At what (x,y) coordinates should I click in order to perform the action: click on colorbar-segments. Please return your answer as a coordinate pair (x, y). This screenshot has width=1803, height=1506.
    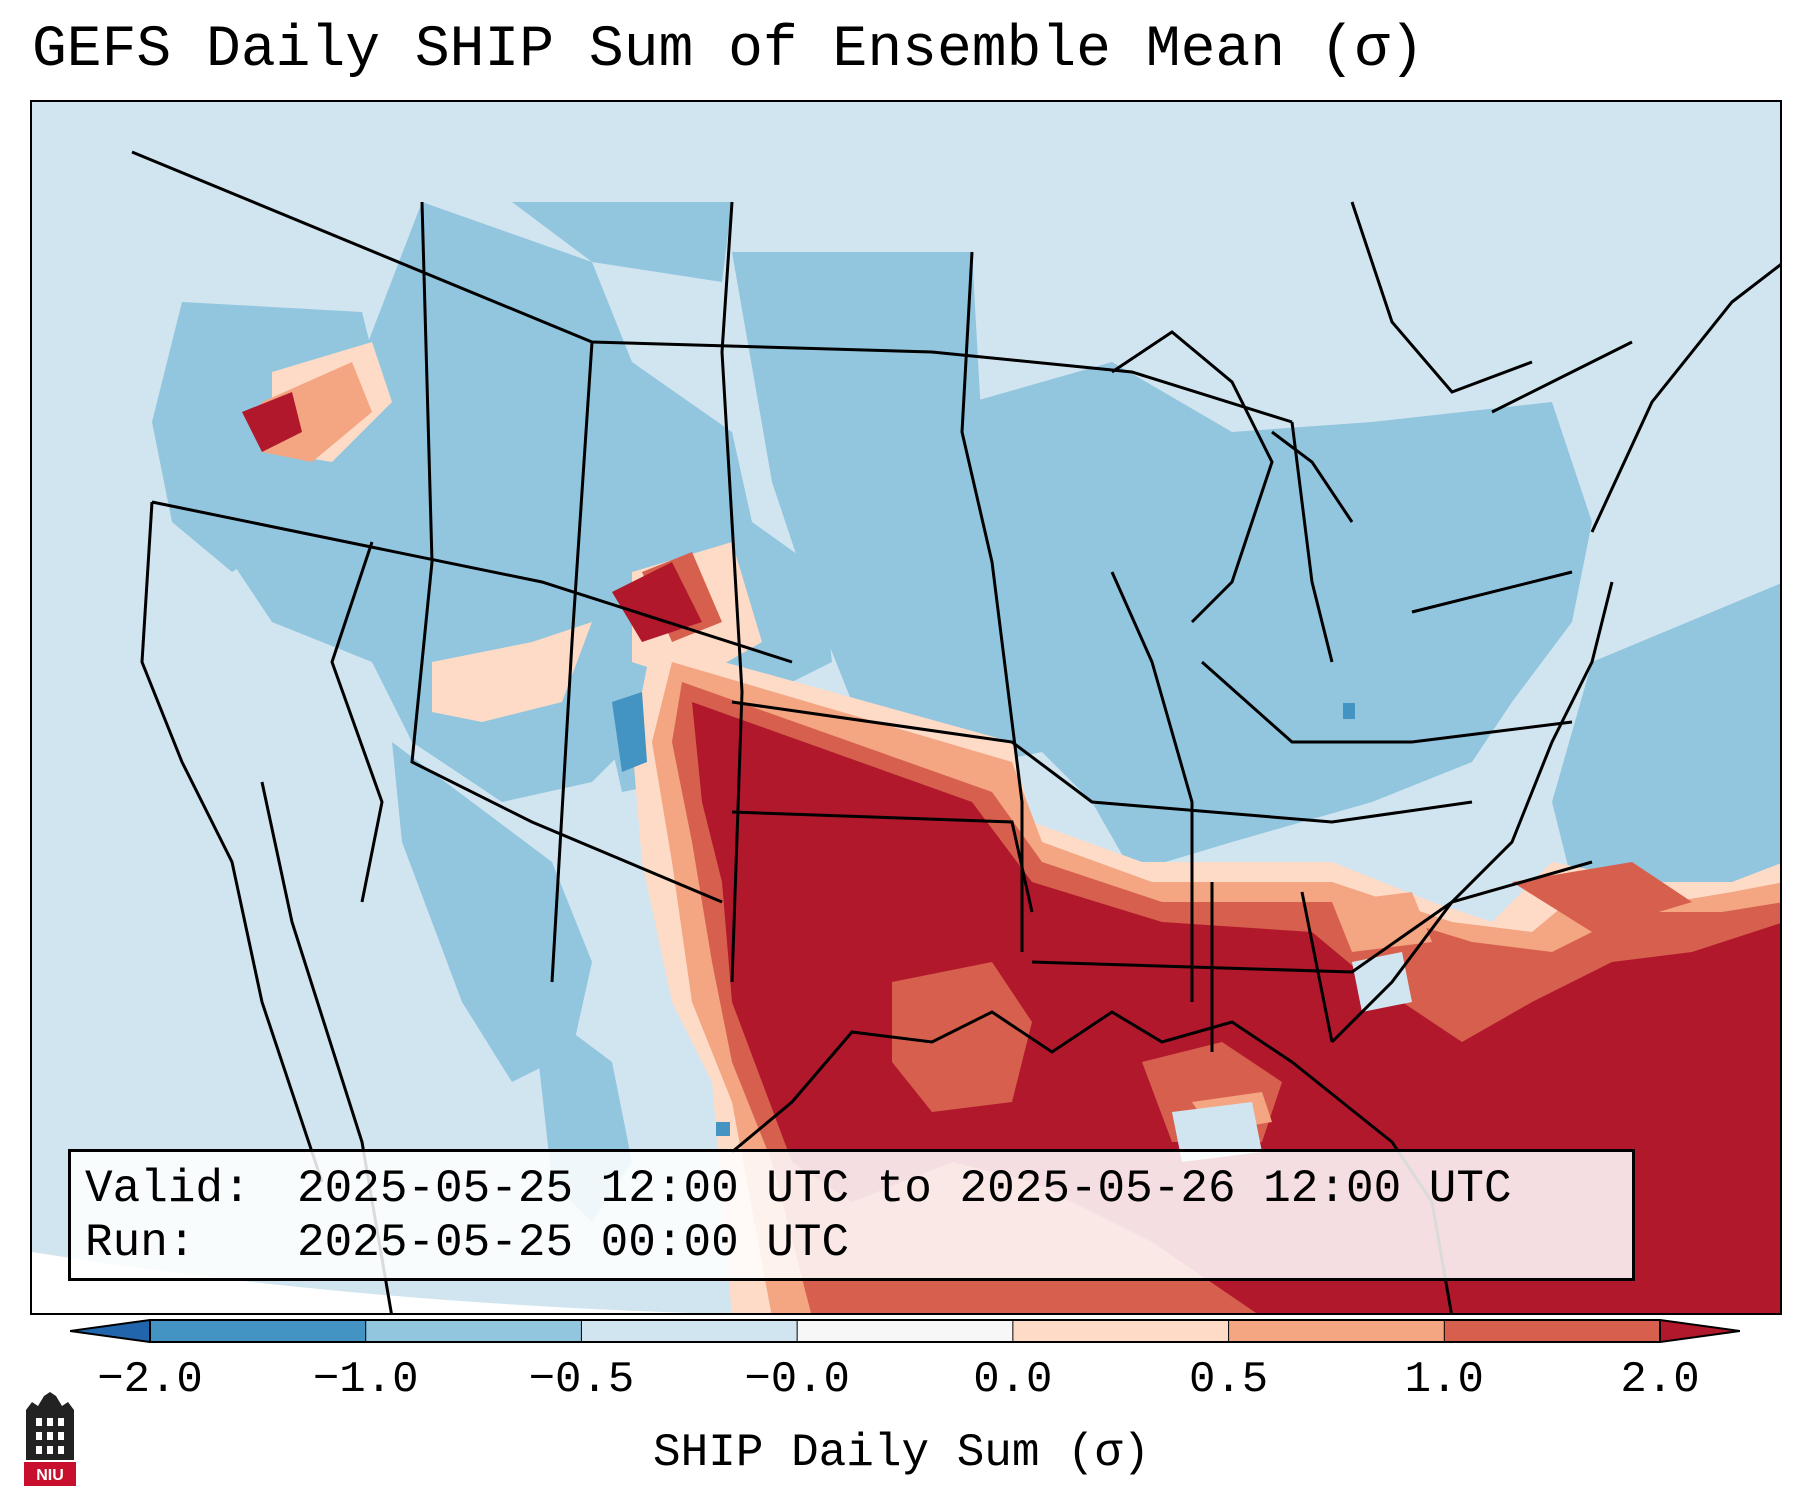
    Looking at the image, I should click on (905, 1331).